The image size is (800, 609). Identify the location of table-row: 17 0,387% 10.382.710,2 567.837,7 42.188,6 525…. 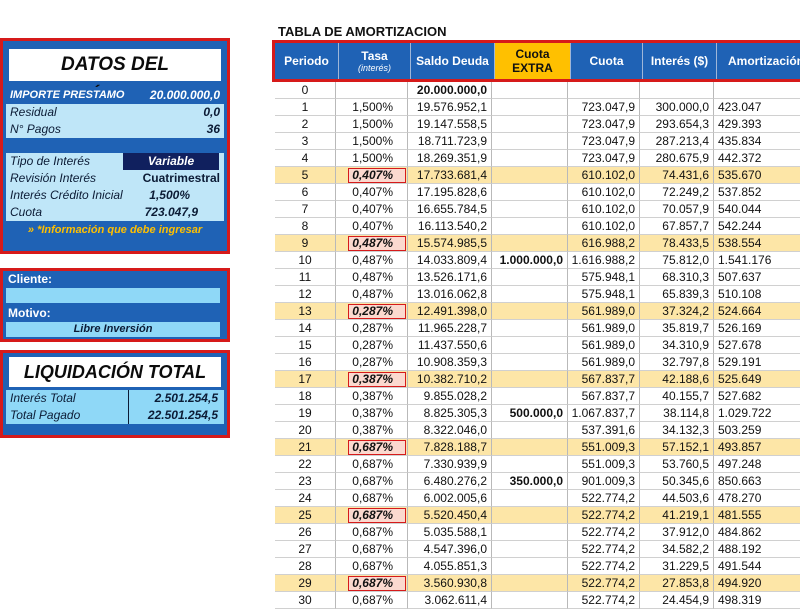
(537, 379).